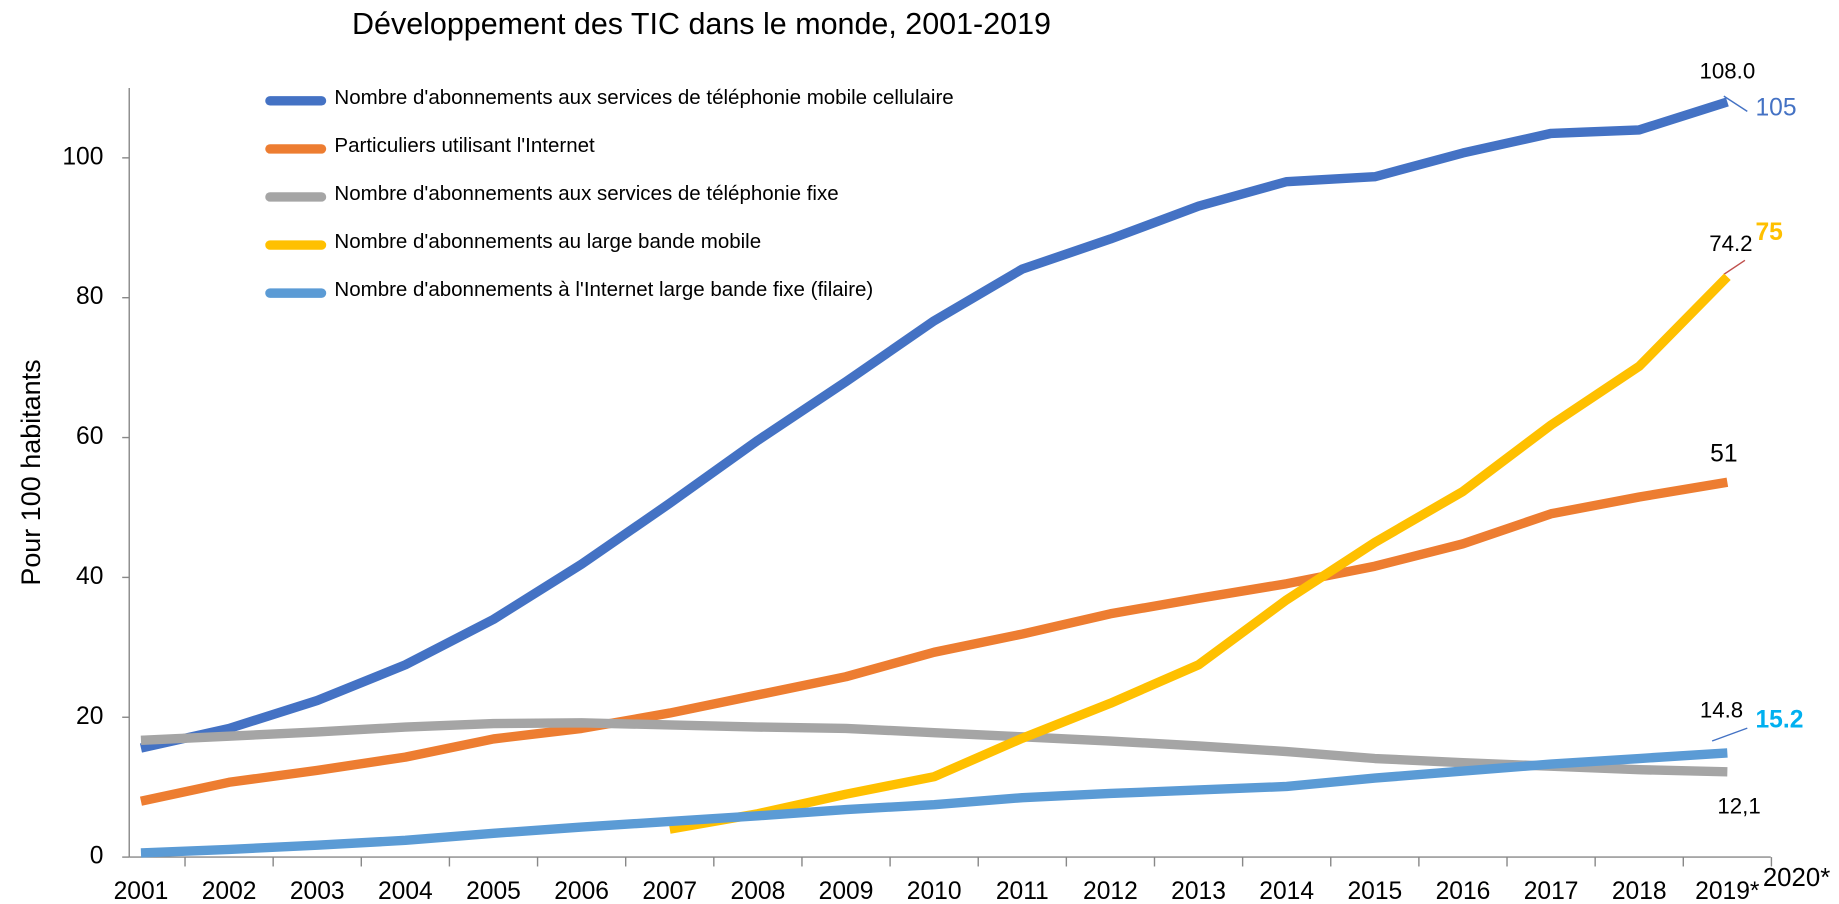 Image resolution: width=1839 pixels, height=904 pixels. What do you see at coordinates (1463, 891) in the screenshot?
I see `x-tick-label: 2016` at bounding box center [1463, 891].